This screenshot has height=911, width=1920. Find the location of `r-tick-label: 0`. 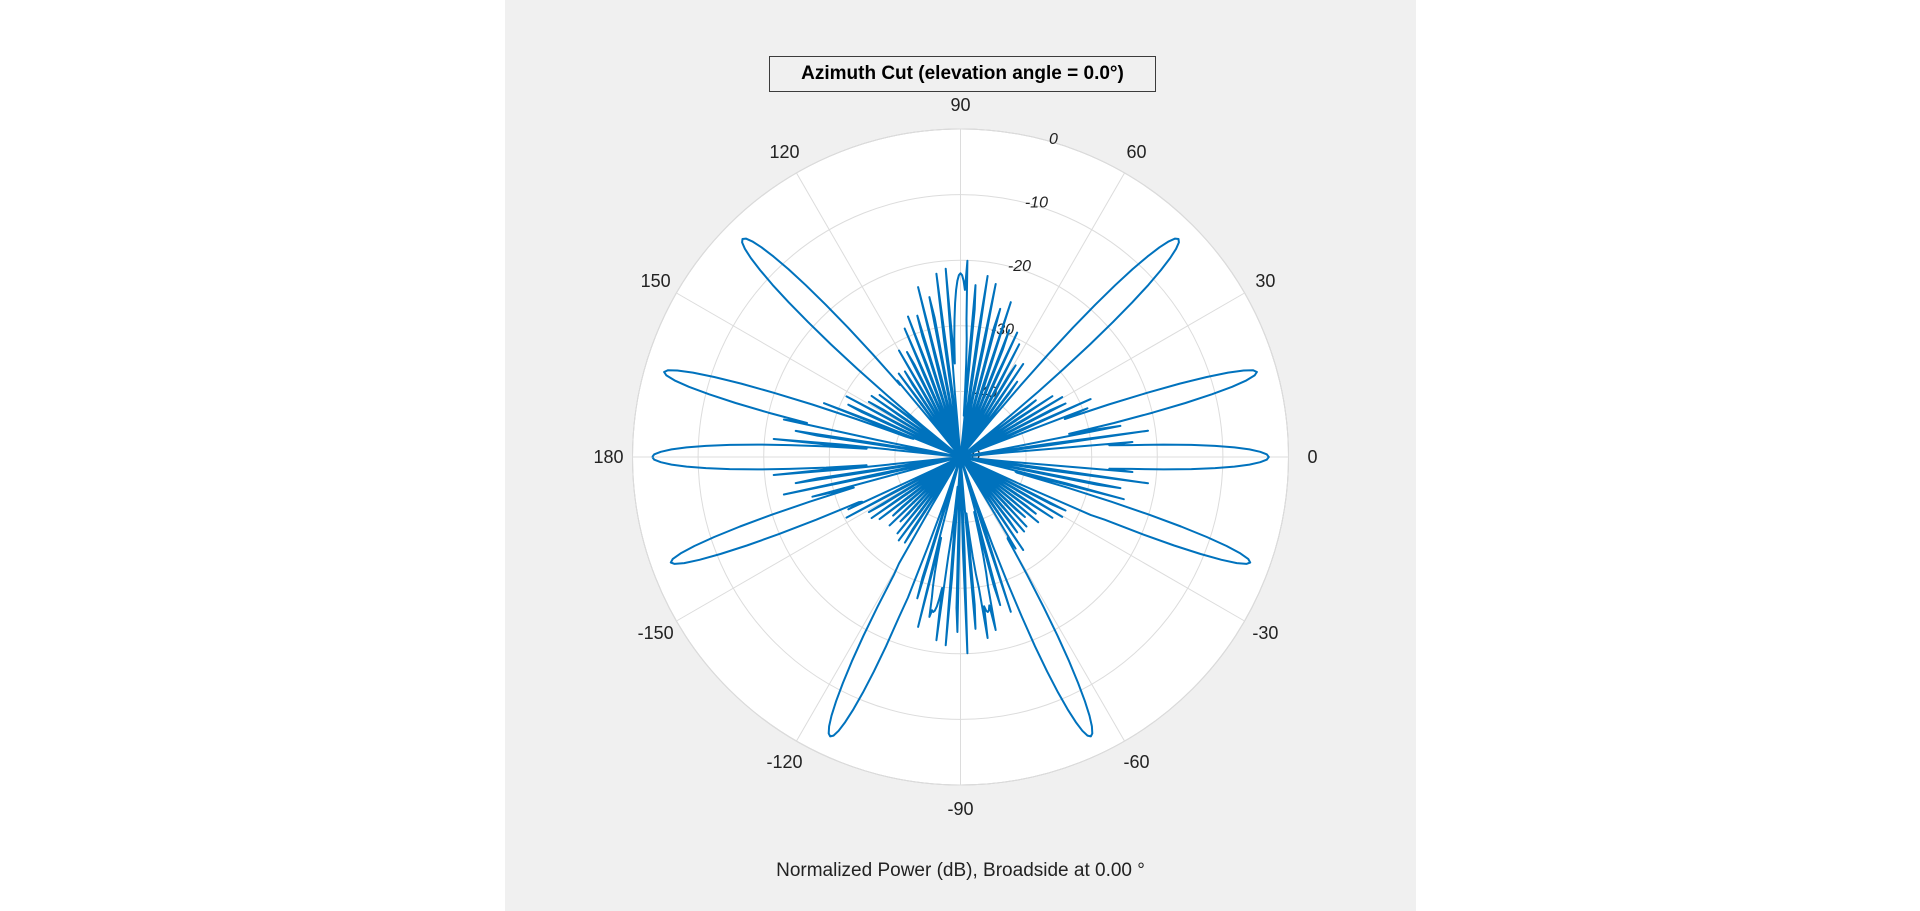

r-tick-label: 0 is located at coordinates (1053, 139).